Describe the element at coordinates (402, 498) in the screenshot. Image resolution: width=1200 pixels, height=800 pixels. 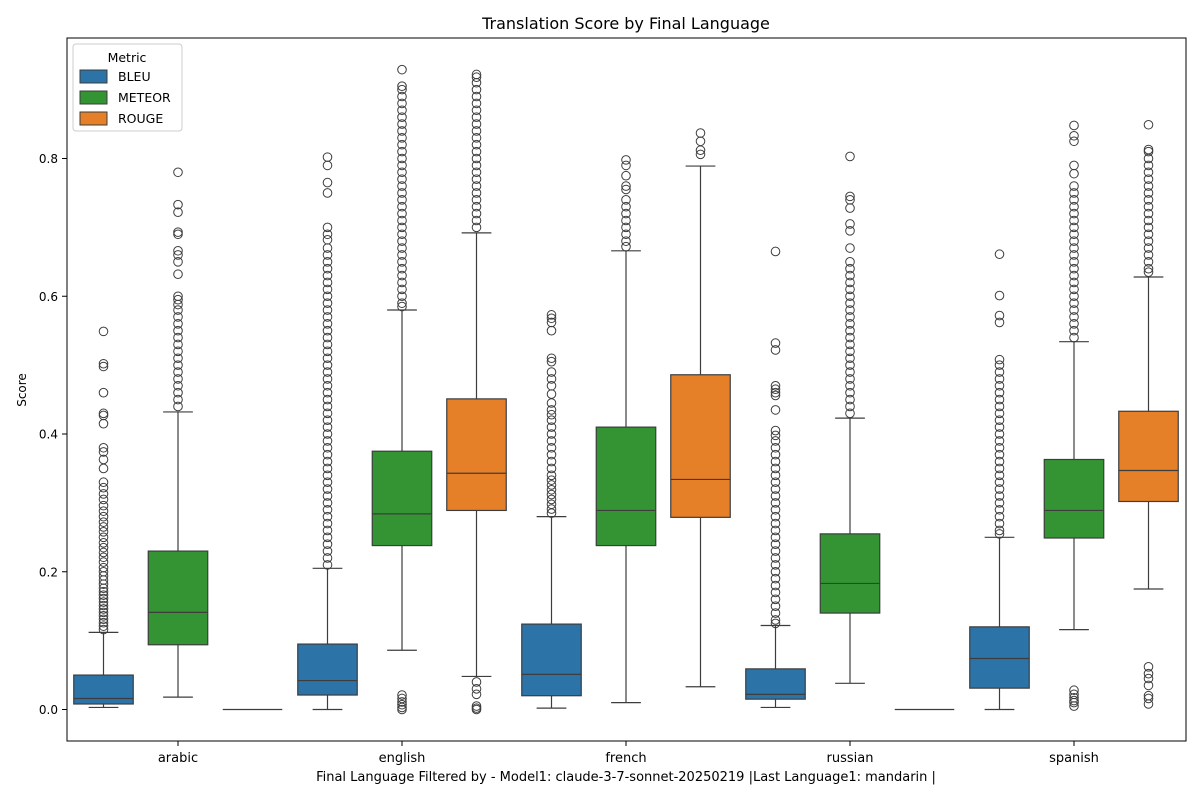
I see `box-meteor-english-iqr-box` at that location.